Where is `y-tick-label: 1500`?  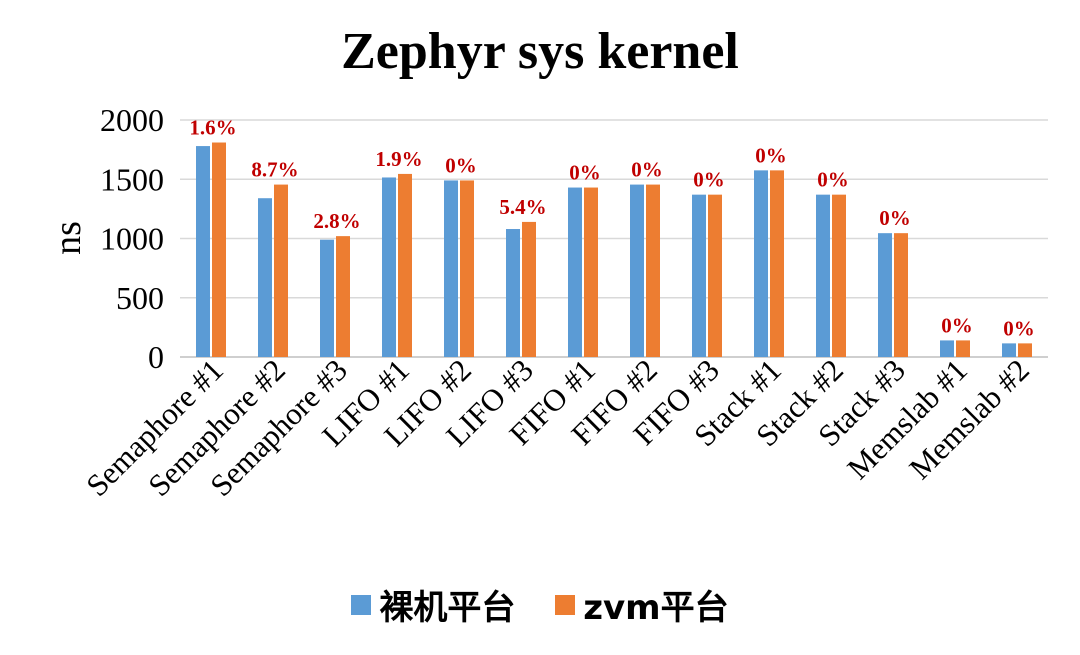 y-tick-label: 1500 is located at coordinates (132, 179).